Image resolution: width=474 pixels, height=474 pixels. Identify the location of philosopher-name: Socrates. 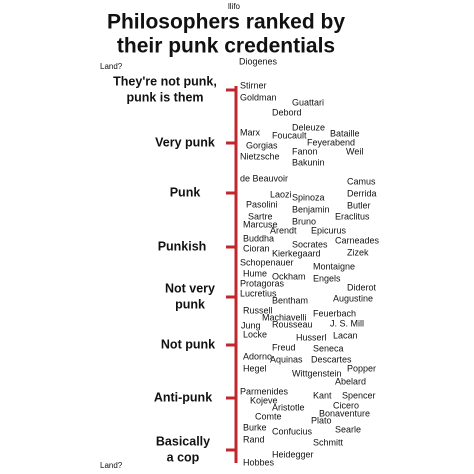
(310, 244).